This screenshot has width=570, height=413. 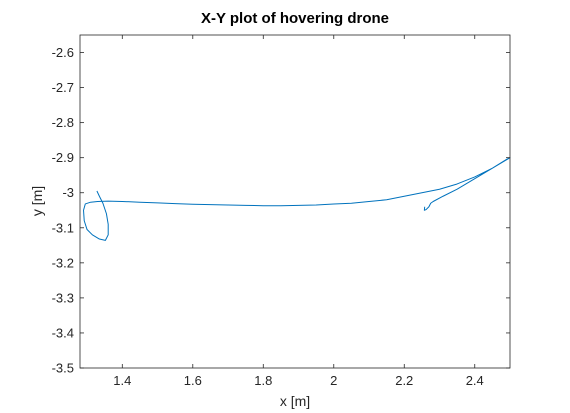 What do you see at coordinates (404, 380) in the screenshot?
I see `x-tick-label: 2.2` at bounding box center [404, 380].